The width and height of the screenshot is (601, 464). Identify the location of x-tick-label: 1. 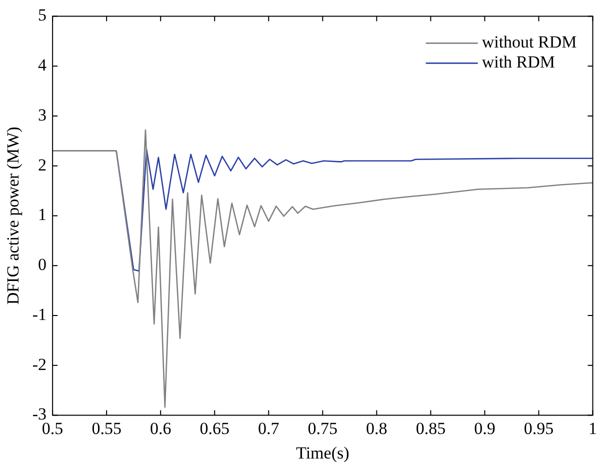
(592, 428).